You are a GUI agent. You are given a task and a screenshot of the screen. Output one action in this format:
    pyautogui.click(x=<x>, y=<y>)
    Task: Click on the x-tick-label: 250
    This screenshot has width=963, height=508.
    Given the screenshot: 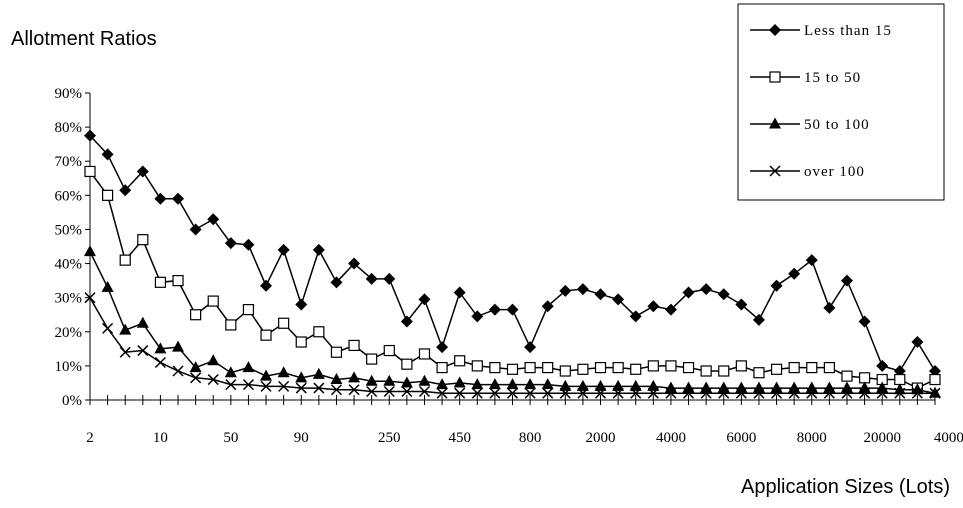 What is the action you would take?
    pyautogui.click(x=389, y=438)
    